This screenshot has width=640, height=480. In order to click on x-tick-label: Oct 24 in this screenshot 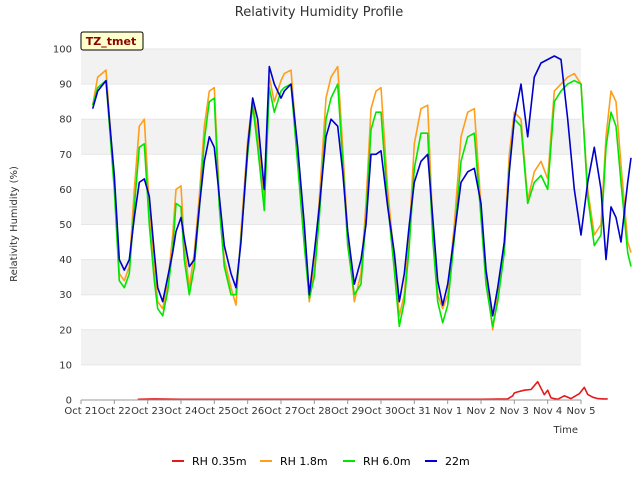, I will do `click(180, 411)`.